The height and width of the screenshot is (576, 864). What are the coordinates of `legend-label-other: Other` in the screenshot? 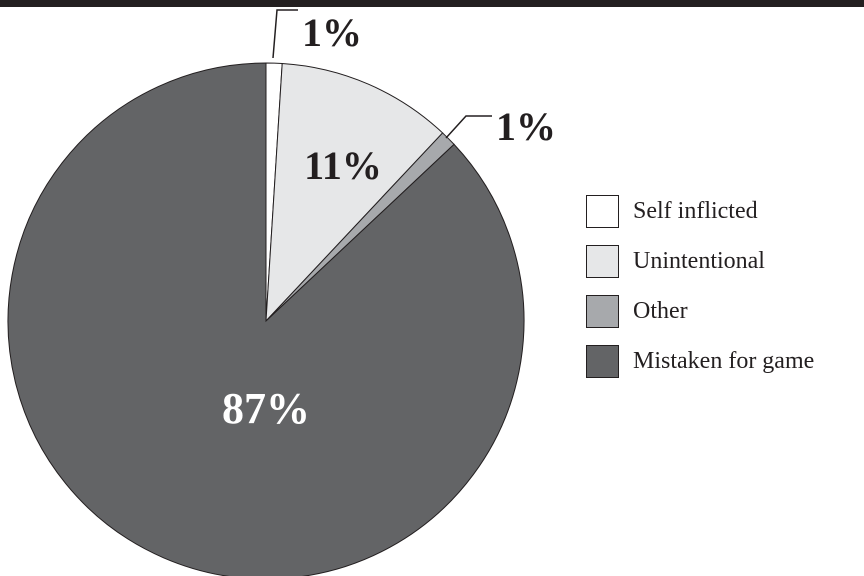 It's located at (660, 310).